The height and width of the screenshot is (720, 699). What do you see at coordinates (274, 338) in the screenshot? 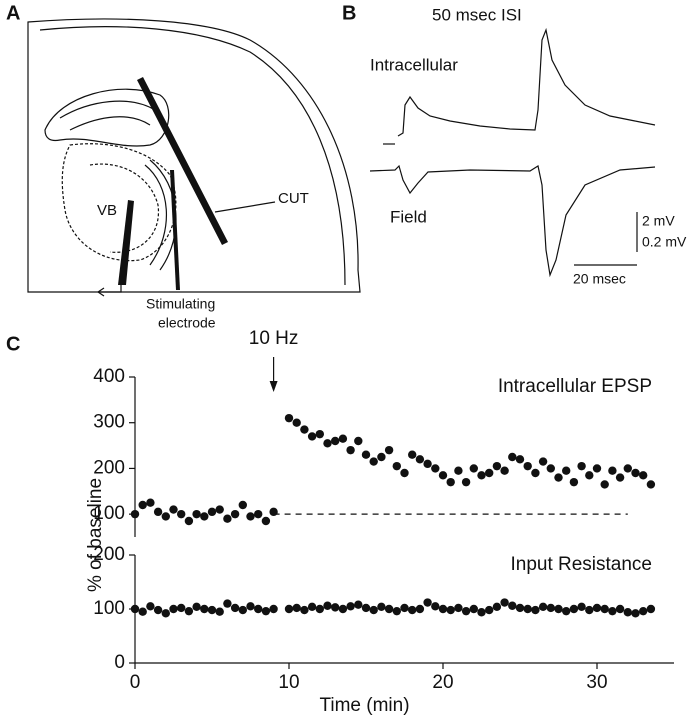
I see `annotation: 10 Hz` at bounding box center [274, 338].